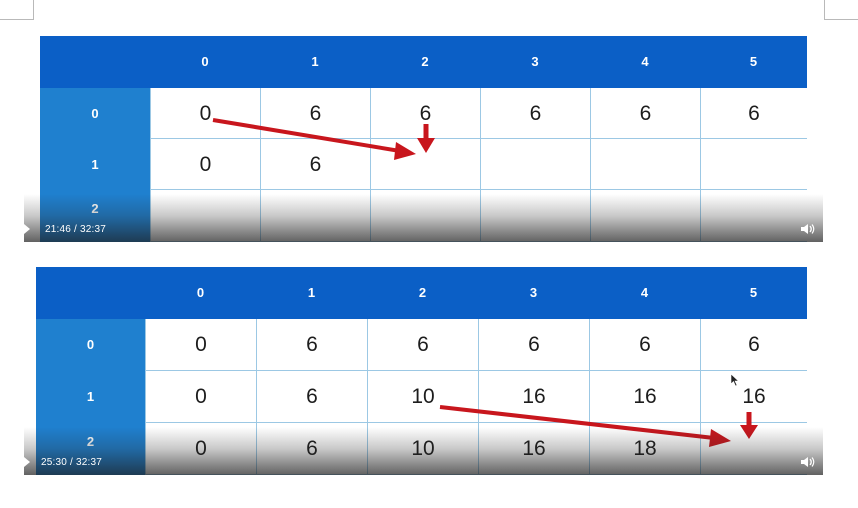 This screenshot has width=858, height=508. I want to click on mouse-cursor-icon, so click(735, 380).